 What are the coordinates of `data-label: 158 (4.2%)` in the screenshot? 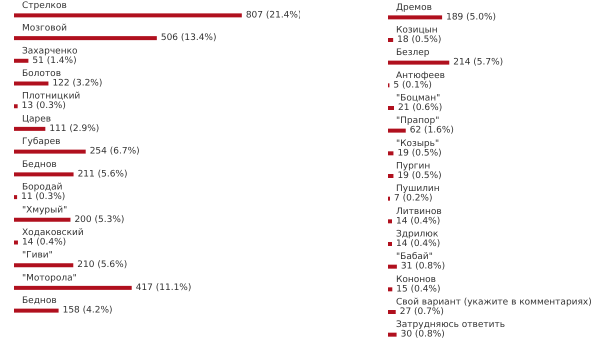 It's located at (87, 311).